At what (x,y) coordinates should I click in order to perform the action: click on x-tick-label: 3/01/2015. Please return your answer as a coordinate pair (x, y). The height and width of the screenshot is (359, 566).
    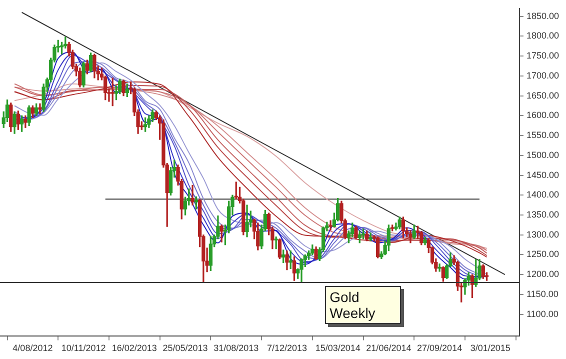
    Looking at the image, I should click on (490, 348).